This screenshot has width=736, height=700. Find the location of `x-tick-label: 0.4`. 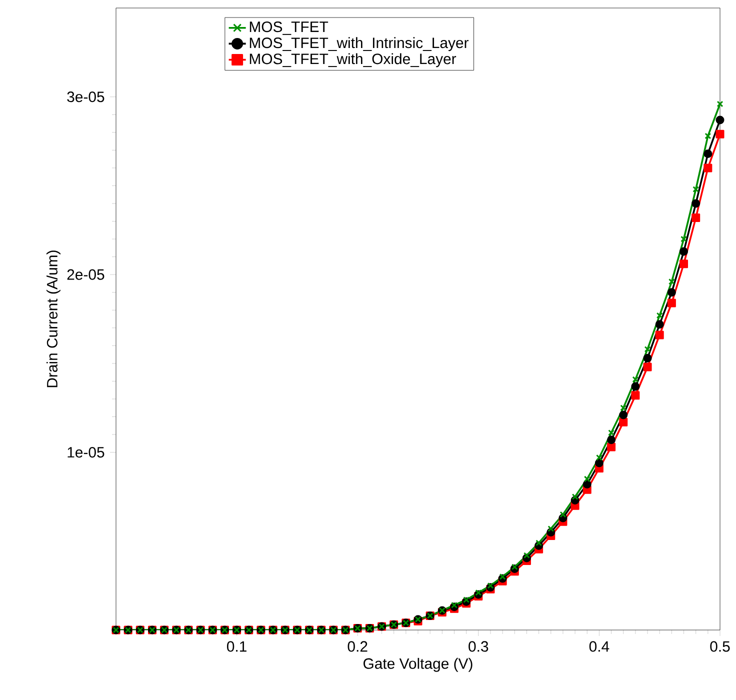

x-tick-label: 0.4 is located at coordinates (599, 646).